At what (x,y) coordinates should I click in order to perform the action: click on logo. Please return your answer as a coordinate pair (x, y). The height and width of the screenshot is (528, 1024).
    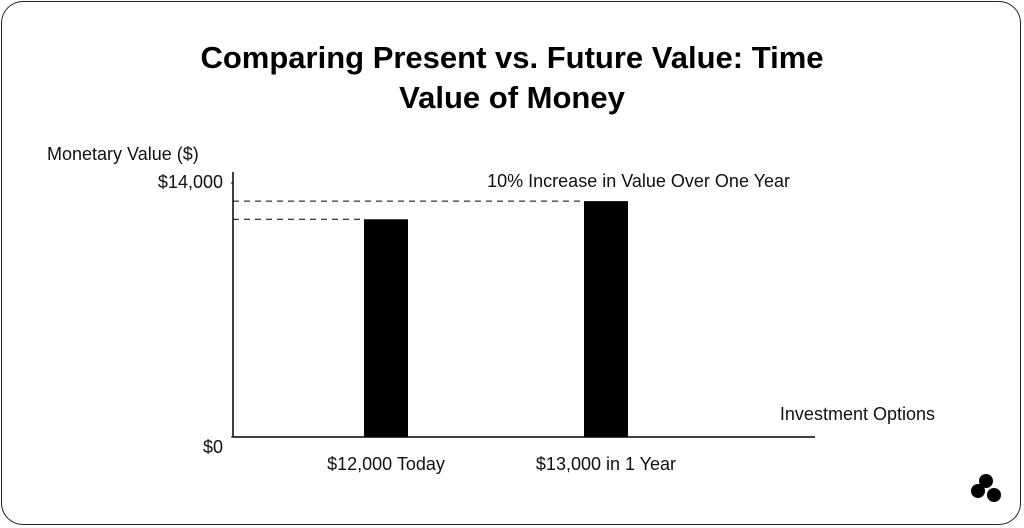
    Looking at the image, I should click on (986, 488).